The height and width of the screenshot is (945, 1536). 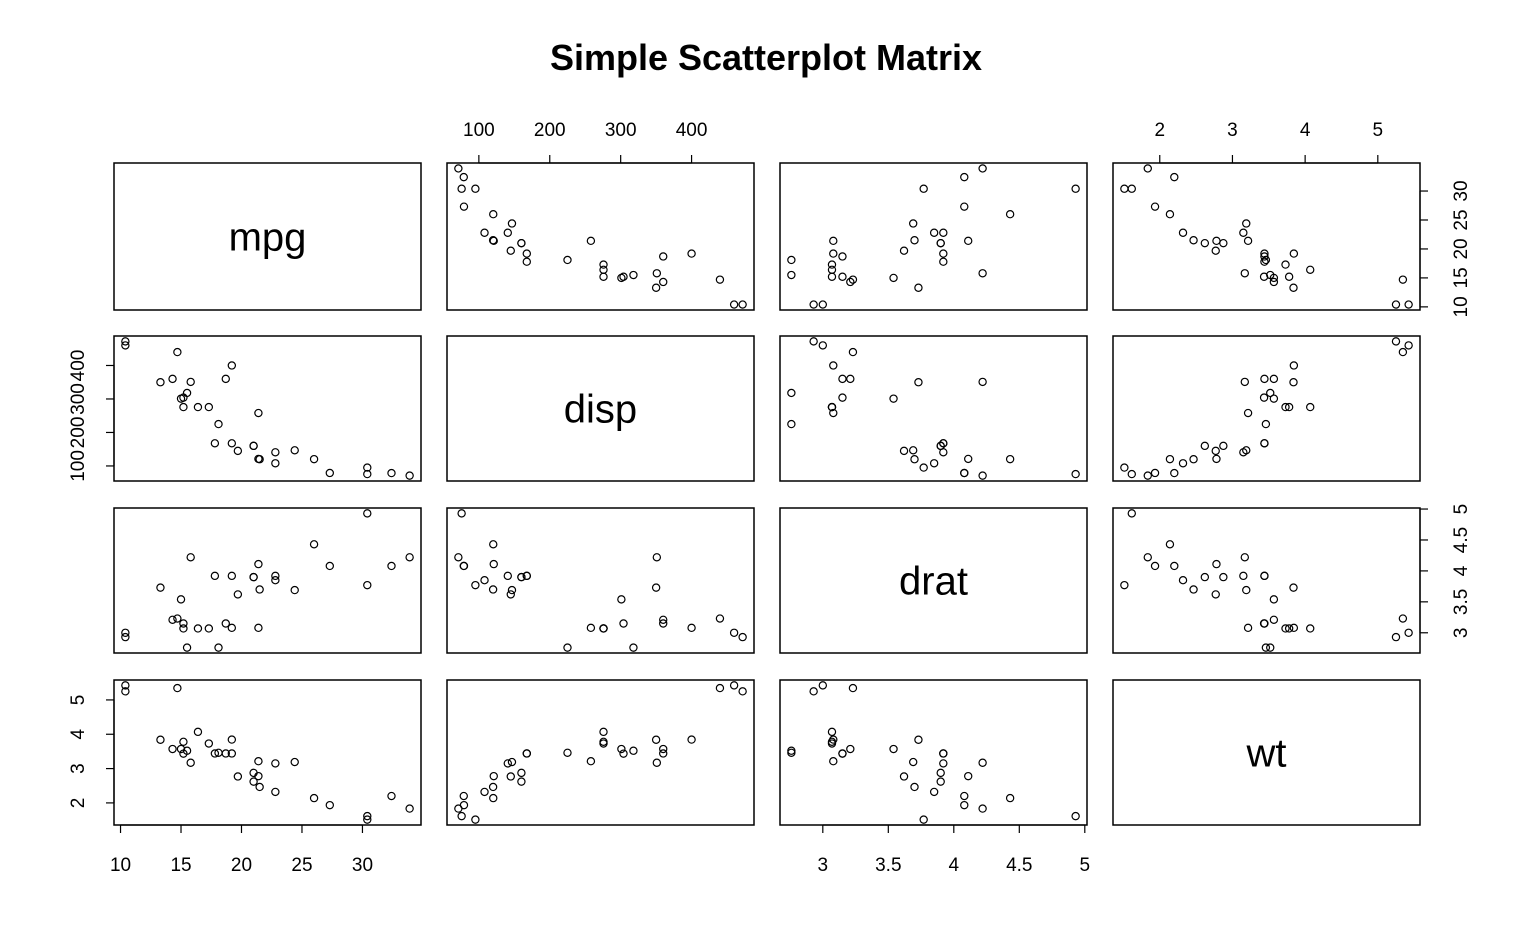 What do you see at coordinates (1461, 632) in the screenshot?
I see `y-tick-label-drat: 3` at bounding box center [1461, 632].